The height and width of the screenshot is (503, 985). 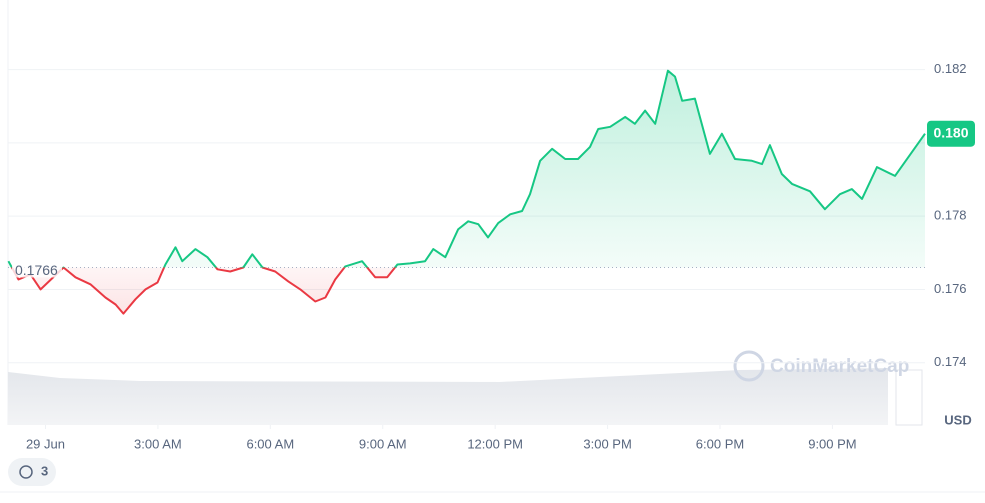 What do you see at coordinates (44, 470) in the screenshot?
I see `badge-count: 3` at bounding box center [44, 470].